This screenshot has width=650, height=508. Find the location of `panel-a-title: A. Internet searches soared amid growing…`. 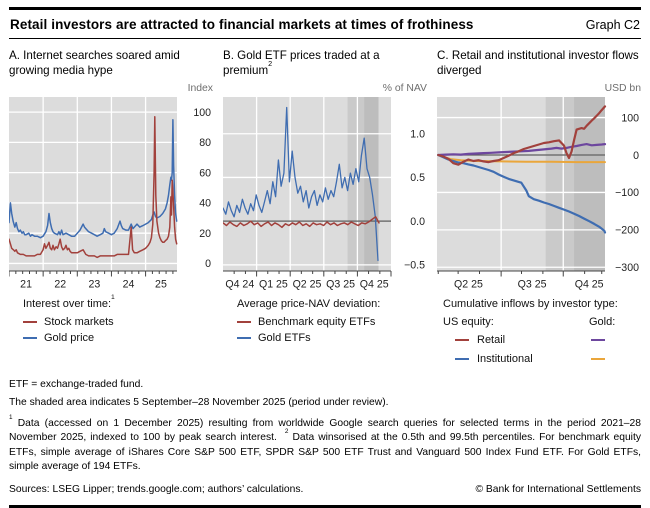

panel-a-title: A. Internet searches soared amid growing… is located at coordinates (111, 63).